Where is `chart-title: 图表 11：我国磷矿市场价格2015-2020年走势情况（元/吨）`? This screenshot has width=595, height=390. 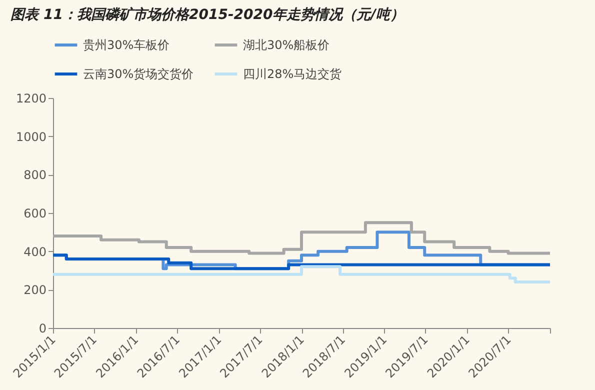 chart-title: 图表 11：我国磷矿市场价格2015-2020年走势情况（元/吨） is located at coordinates (207, 14).